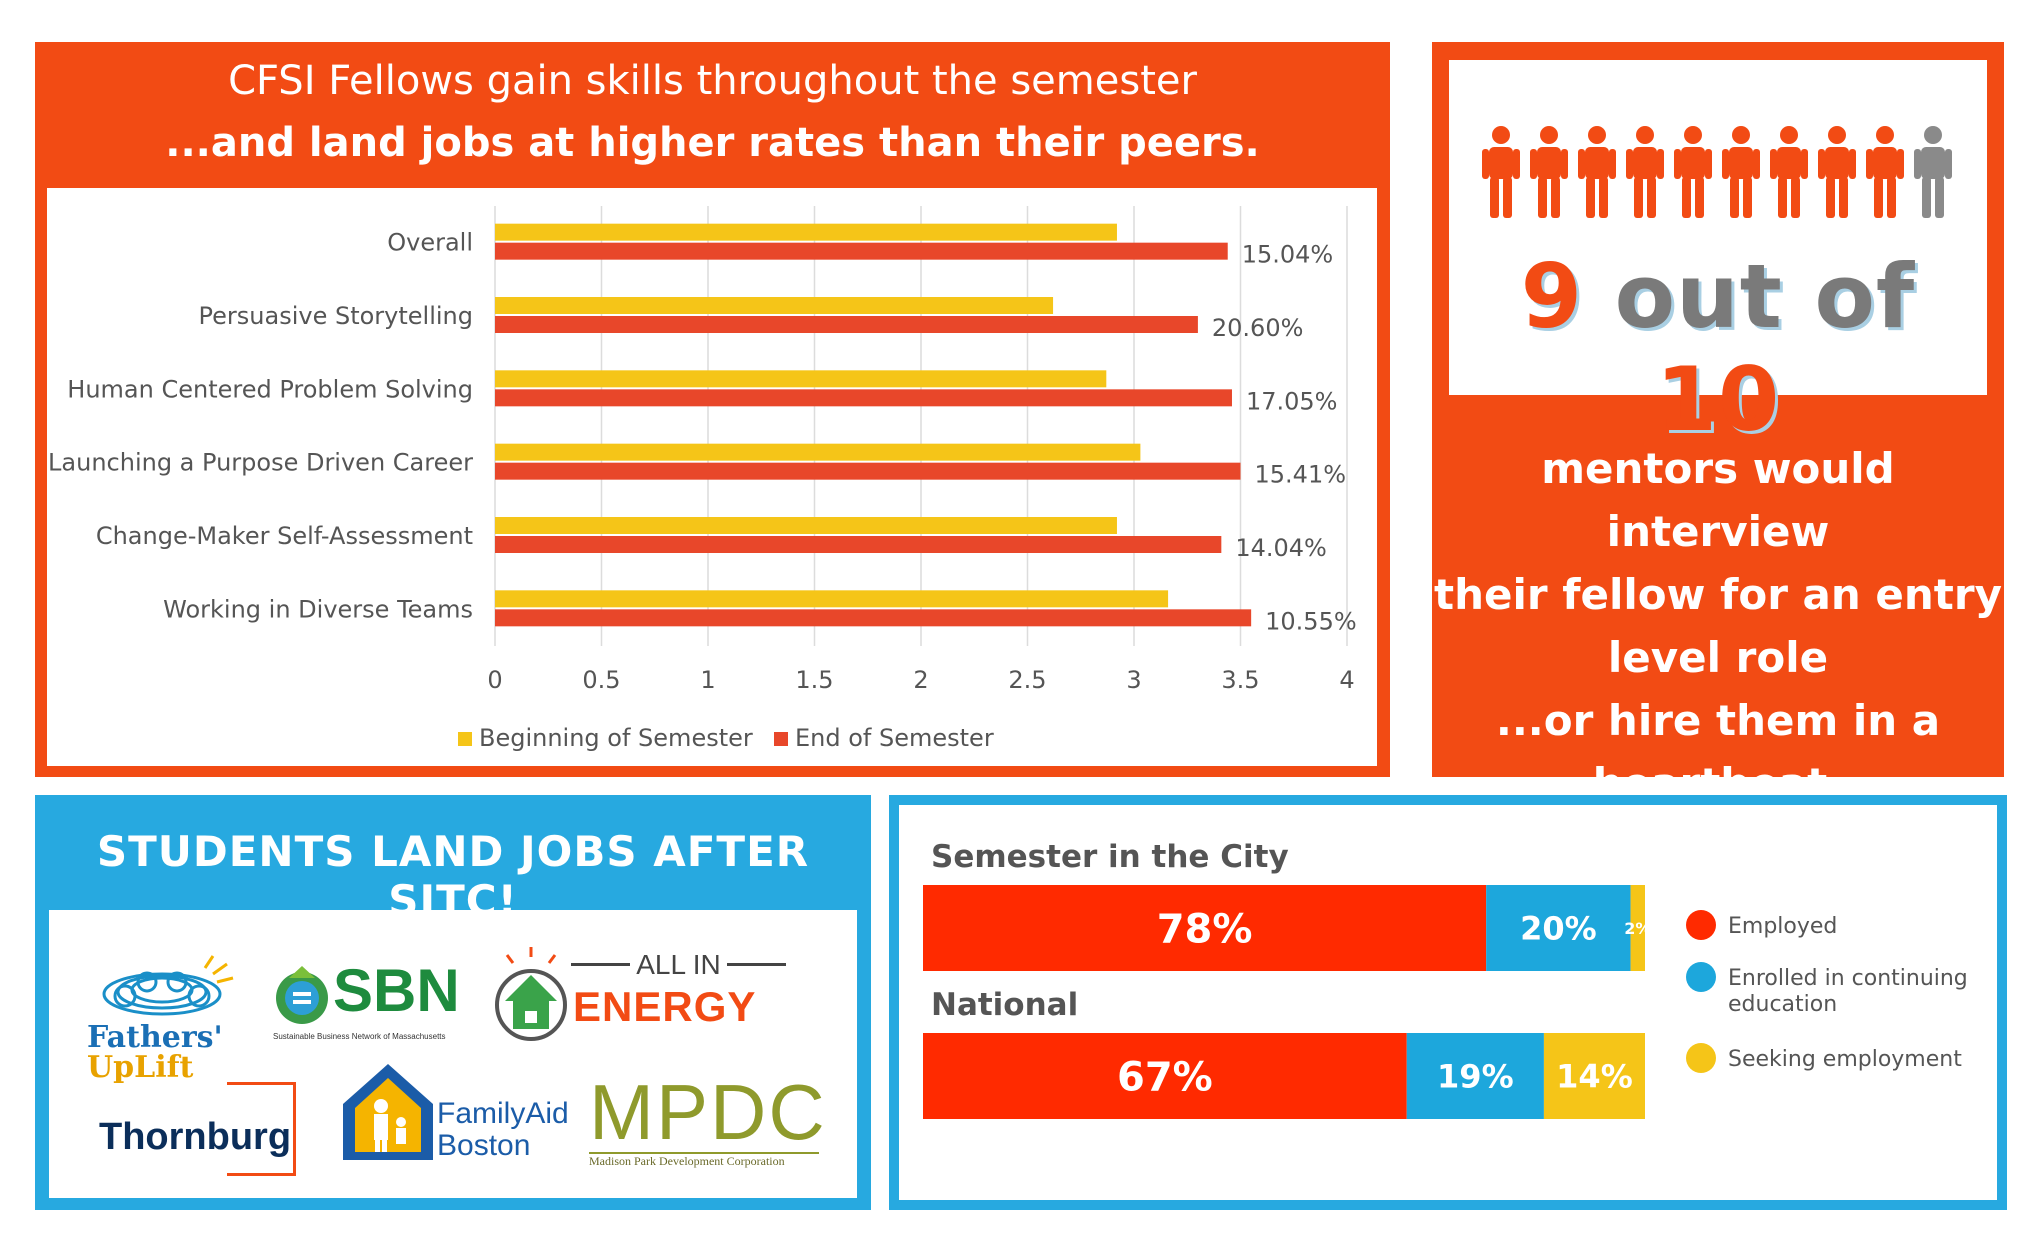  I want to click on segment-label: 19%, so click(1475, 1077).